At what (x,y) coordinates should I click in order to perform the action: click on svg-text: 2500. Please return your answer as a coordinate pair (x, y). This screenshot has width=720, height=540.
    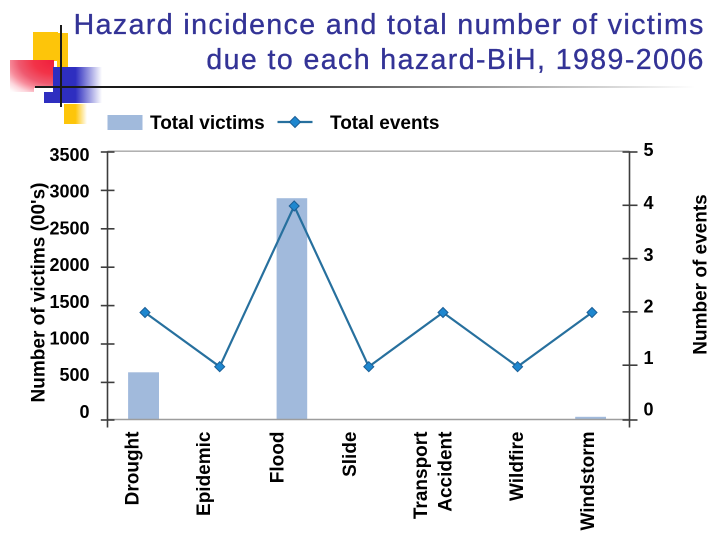
    Looking at the image, I should click on (69, 228).